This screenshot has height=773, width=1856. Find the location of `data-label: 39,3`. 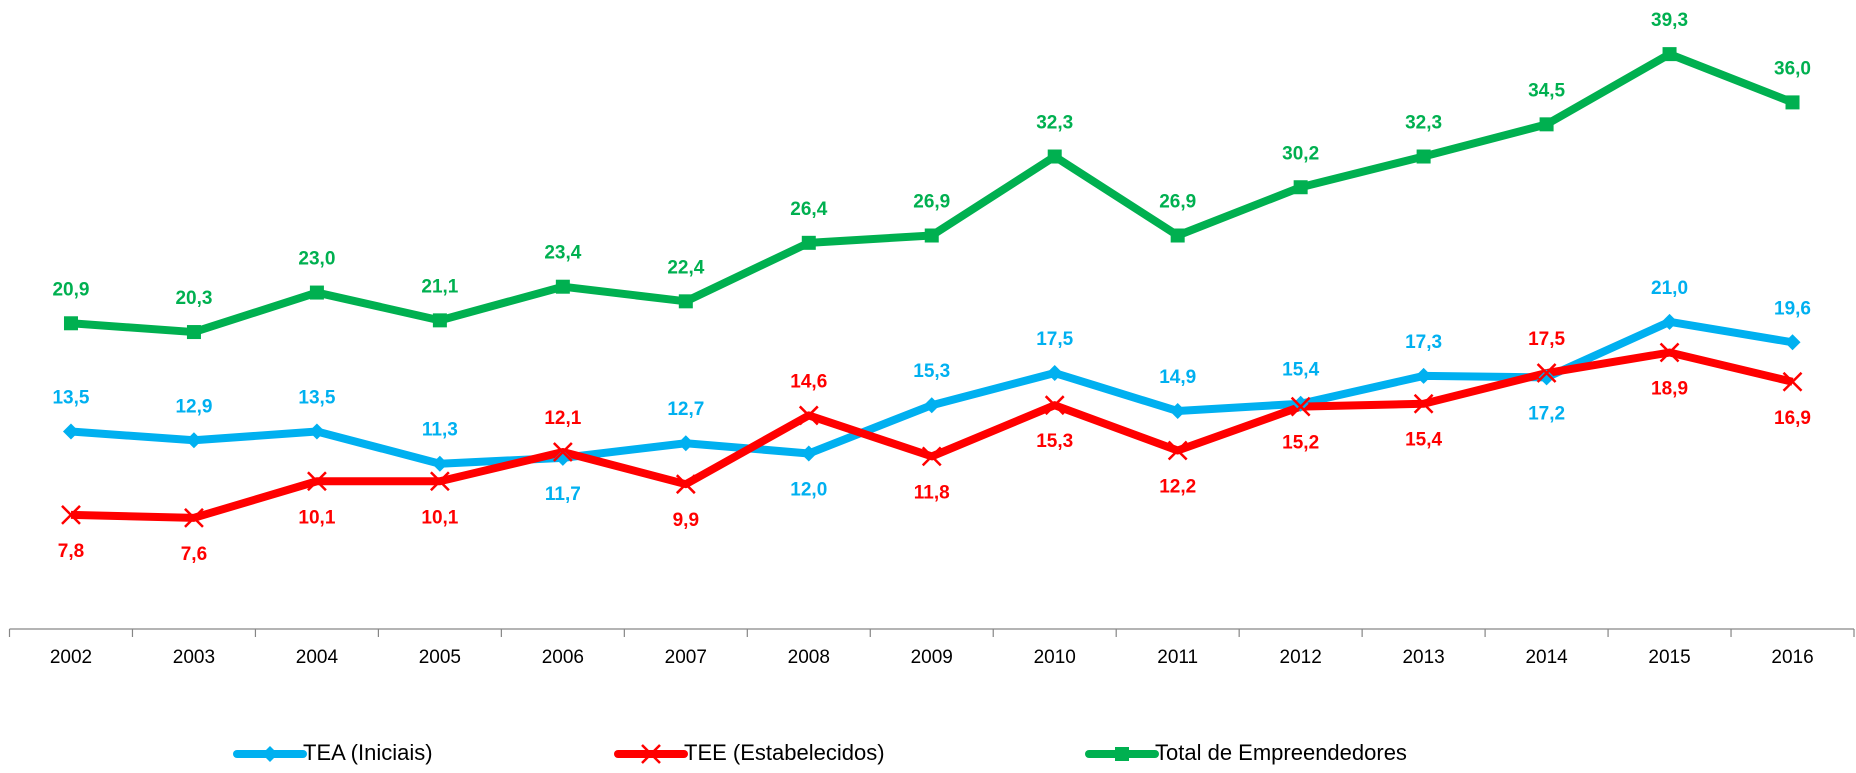

data-label: 39,3 is located at coordinates (1669, 20).